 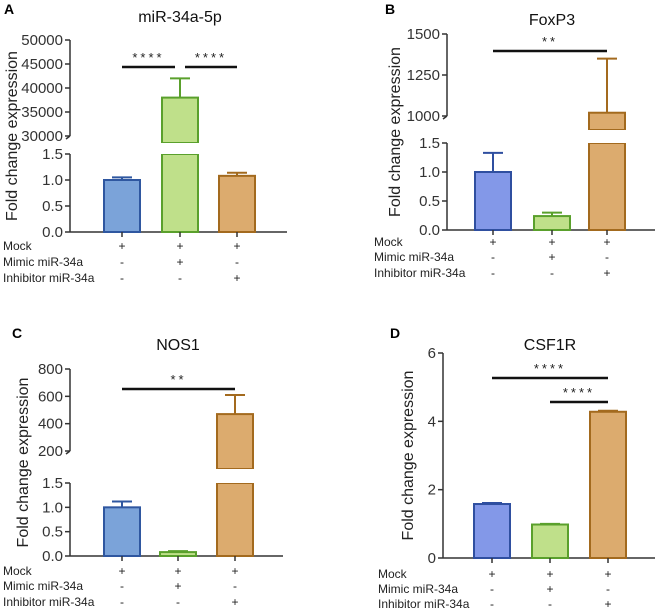 I want to click on y-tick-label: 50000, so click(x=42, y=40).